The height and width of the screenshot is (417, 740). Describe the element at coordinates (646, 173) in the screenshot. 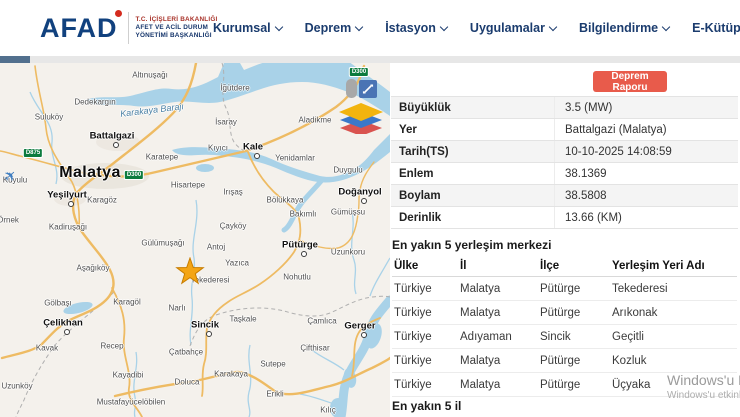

I see `detail-value: 38.1369` at that location.